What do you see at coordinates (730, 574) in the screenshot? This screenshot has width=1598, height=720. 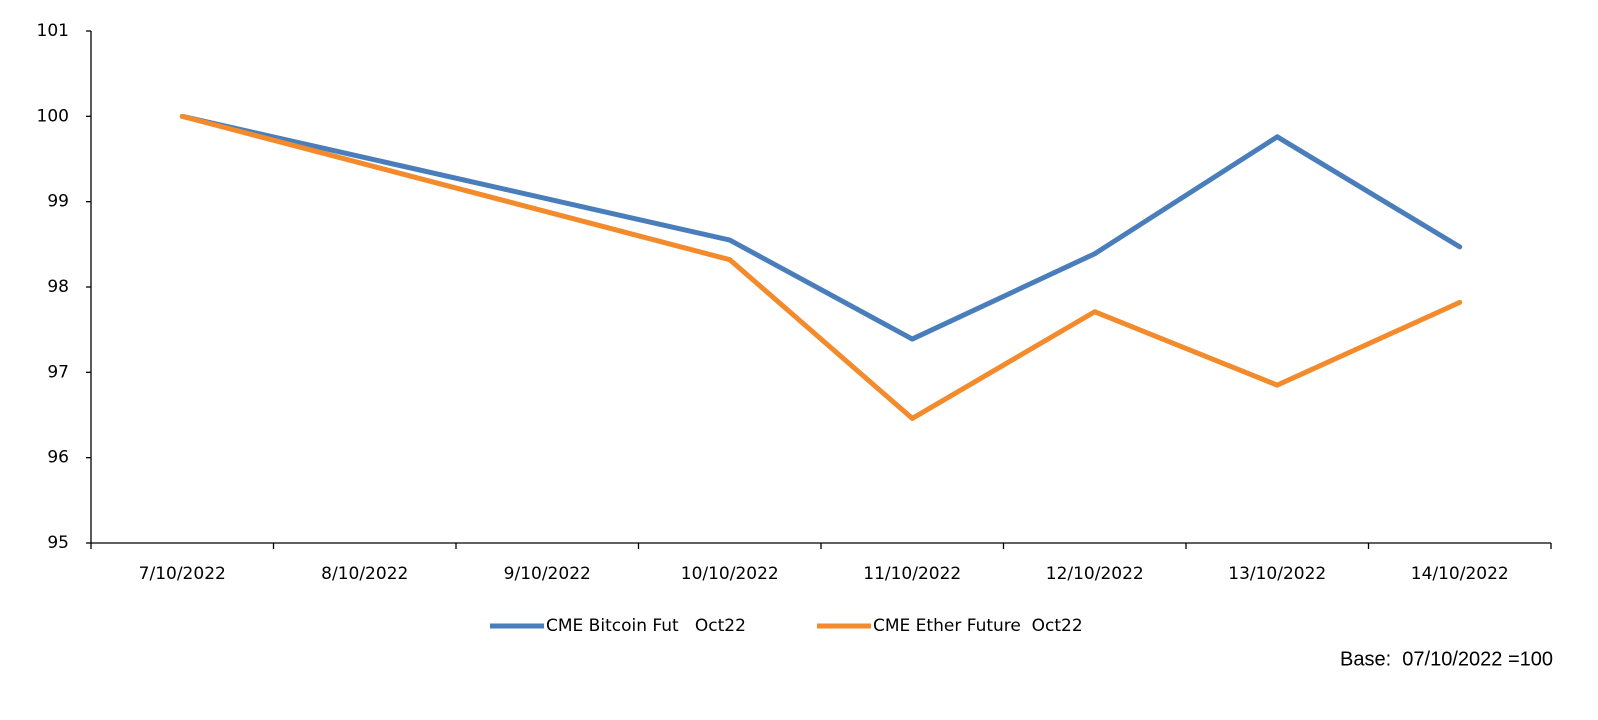 I see `x-tick-label: 10/10/2022` at bounding box center [730, 574].